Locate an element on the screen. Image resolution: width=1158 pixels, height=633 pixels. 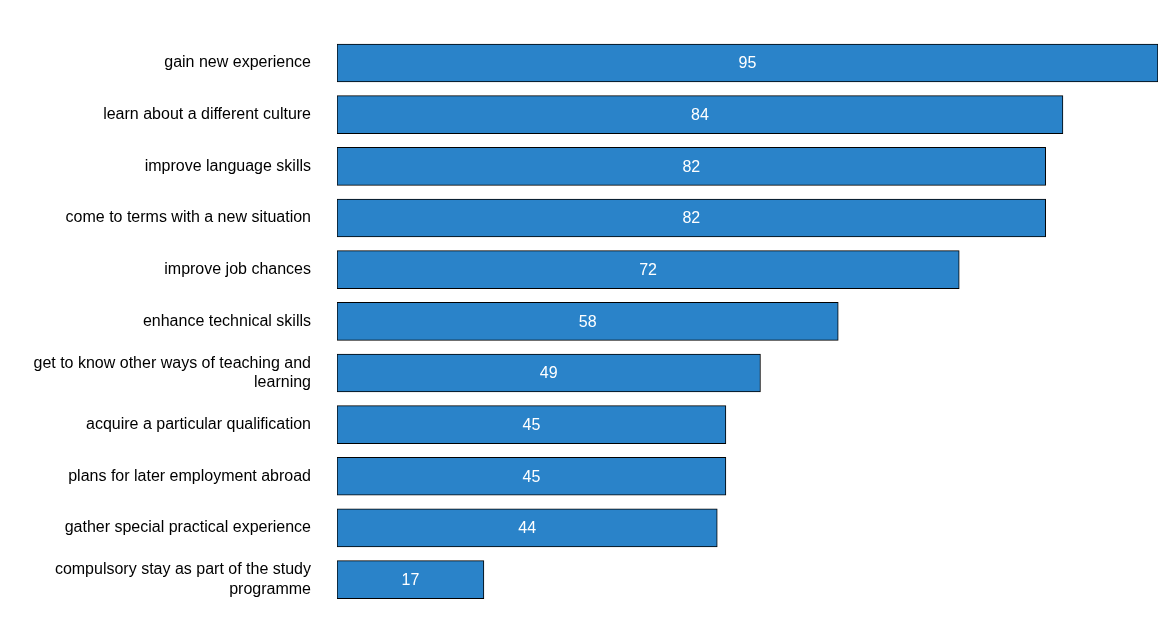
data-label: 72 is located at coordinates (648, 270).